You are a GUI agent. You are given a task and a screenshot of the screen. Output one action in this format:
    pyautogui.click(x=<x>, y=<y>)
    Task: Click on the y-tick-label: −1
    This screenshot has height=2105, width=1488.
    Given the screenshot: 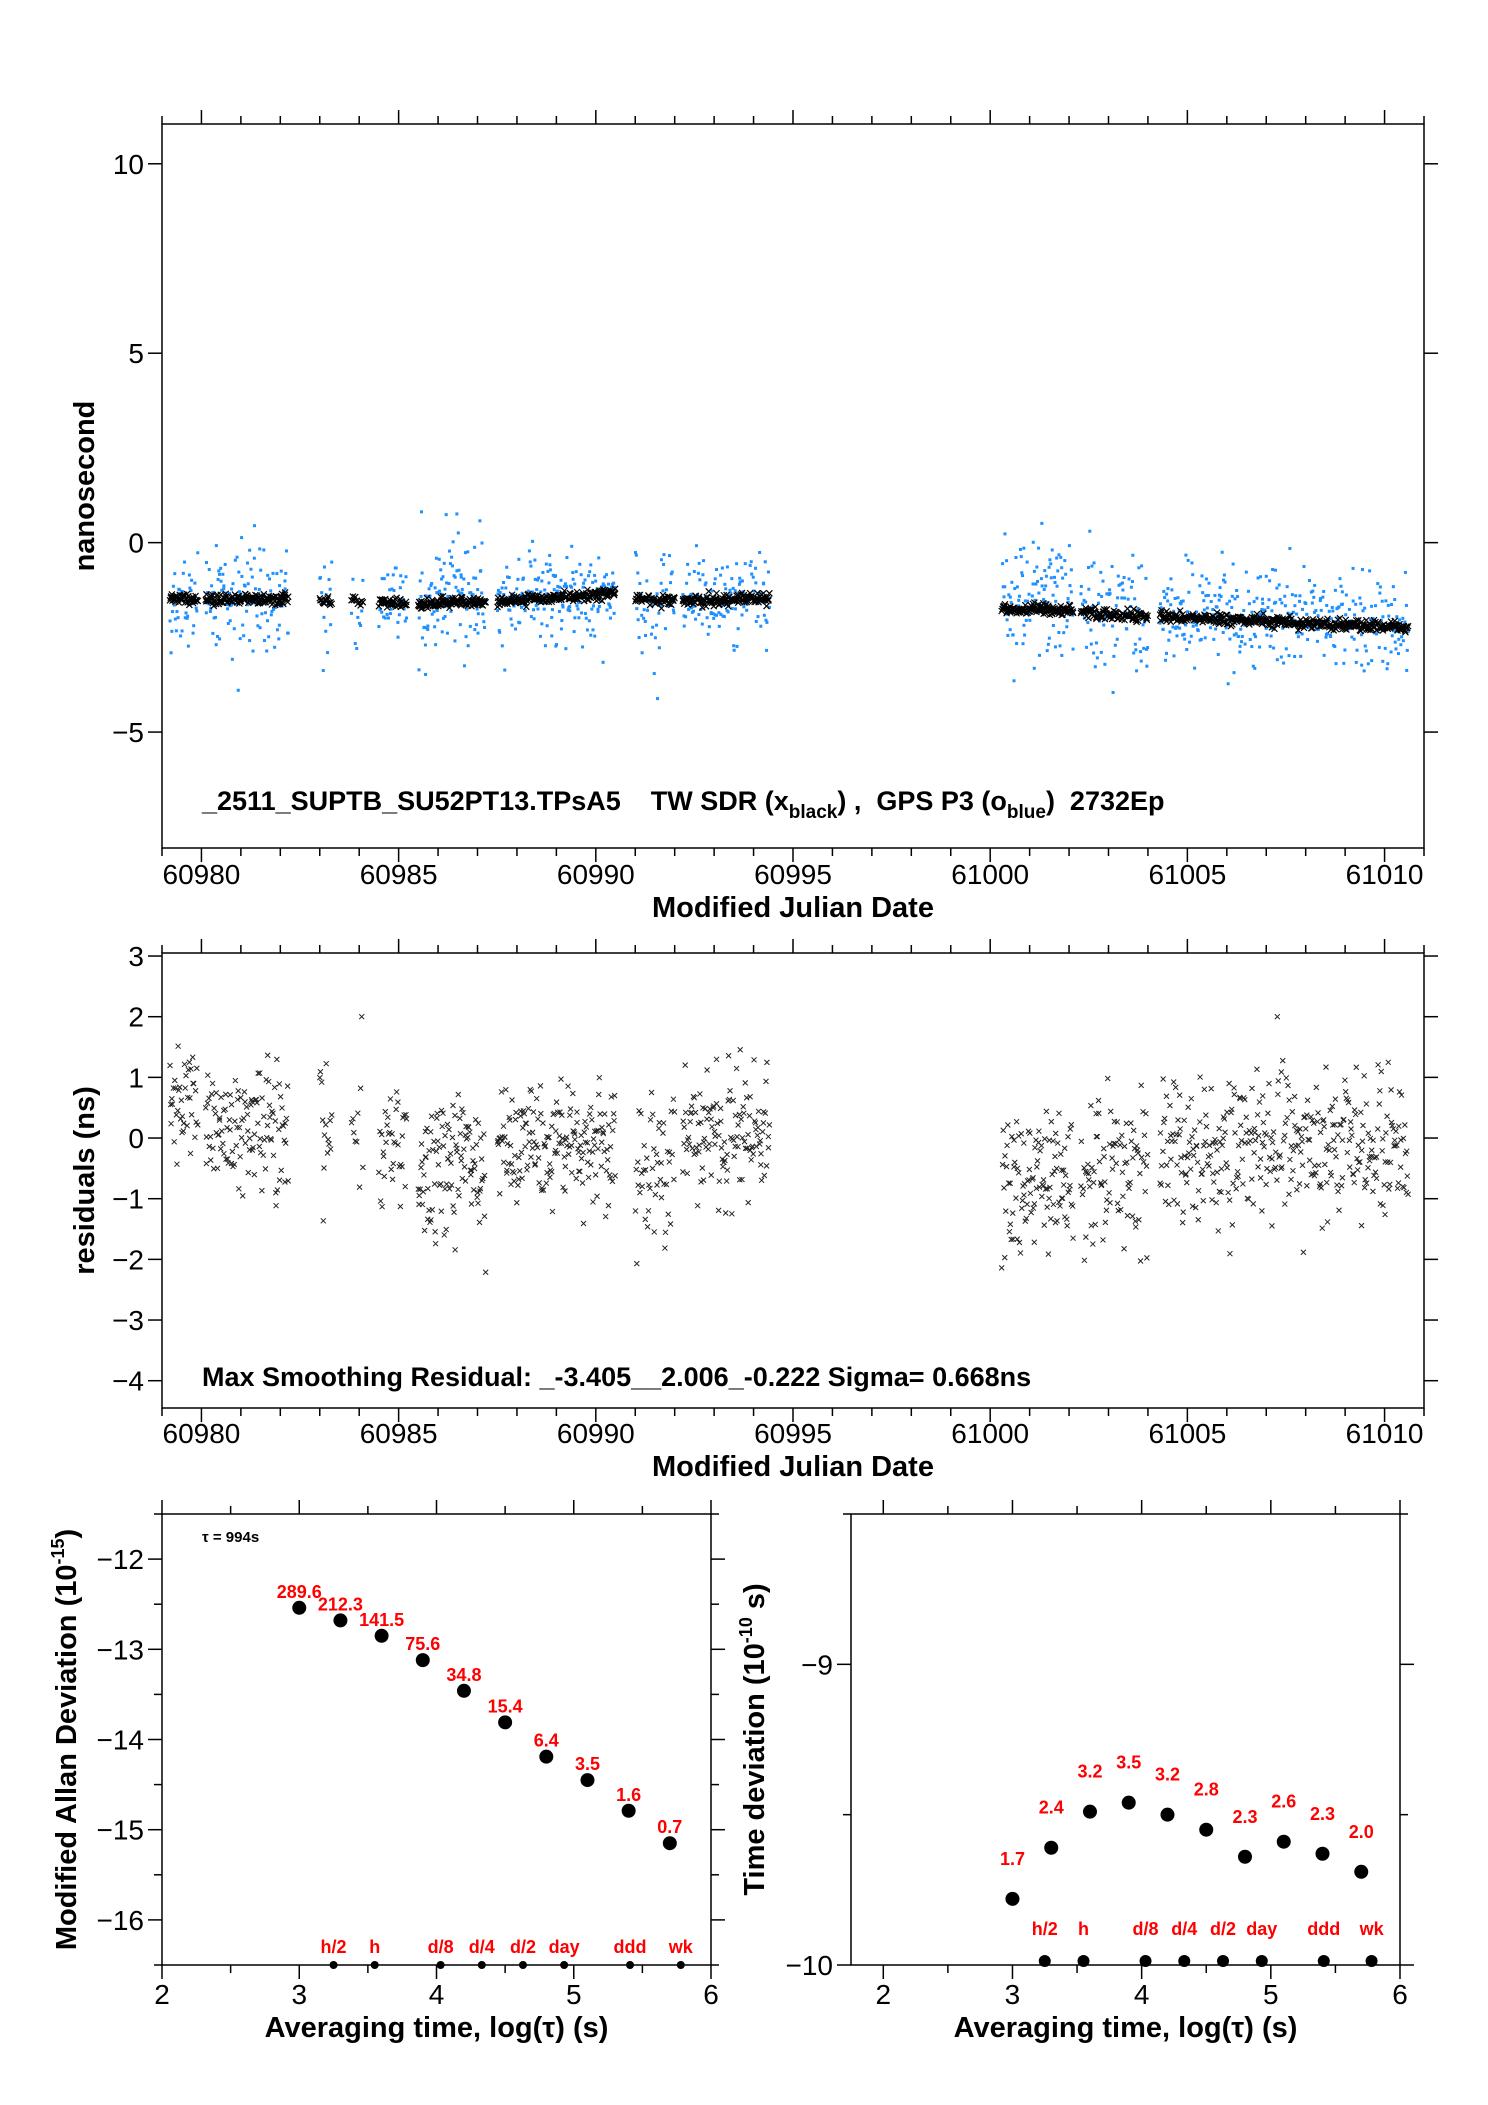 What is the action you would take?
    pyautogui.click(x=128, y=1199)
    